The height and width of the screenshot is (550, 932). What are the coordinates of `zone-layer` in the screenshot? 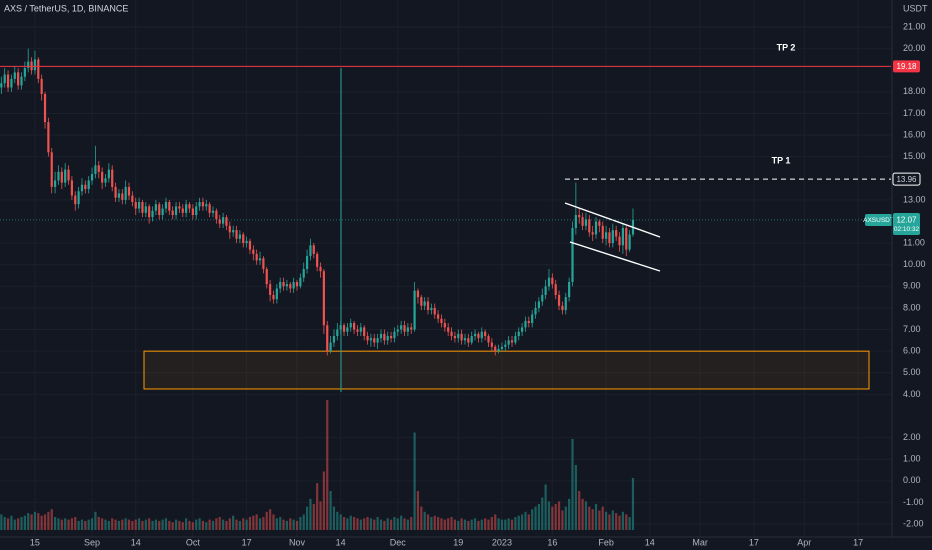 It's located at (506, 370).